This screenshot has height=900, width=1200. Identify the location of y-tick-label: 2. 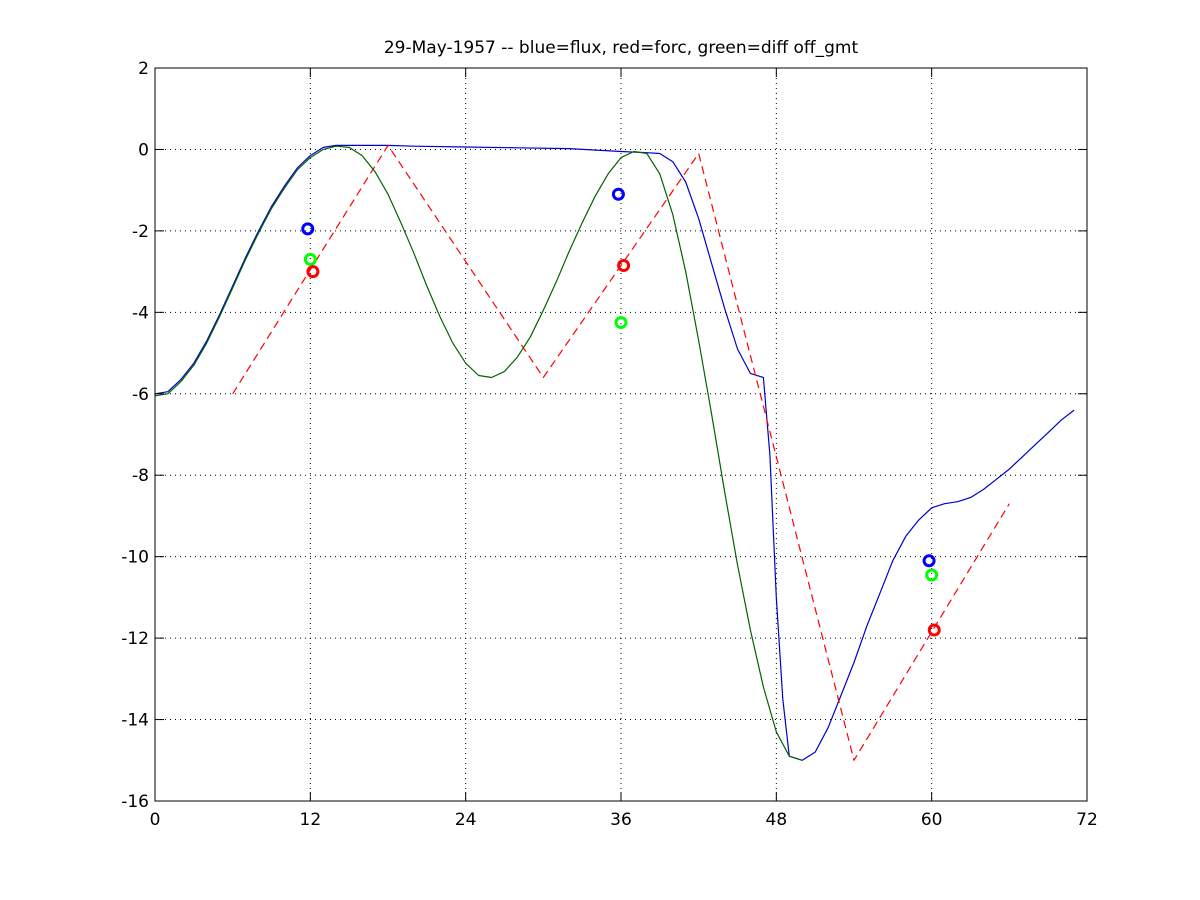
(143, 69).